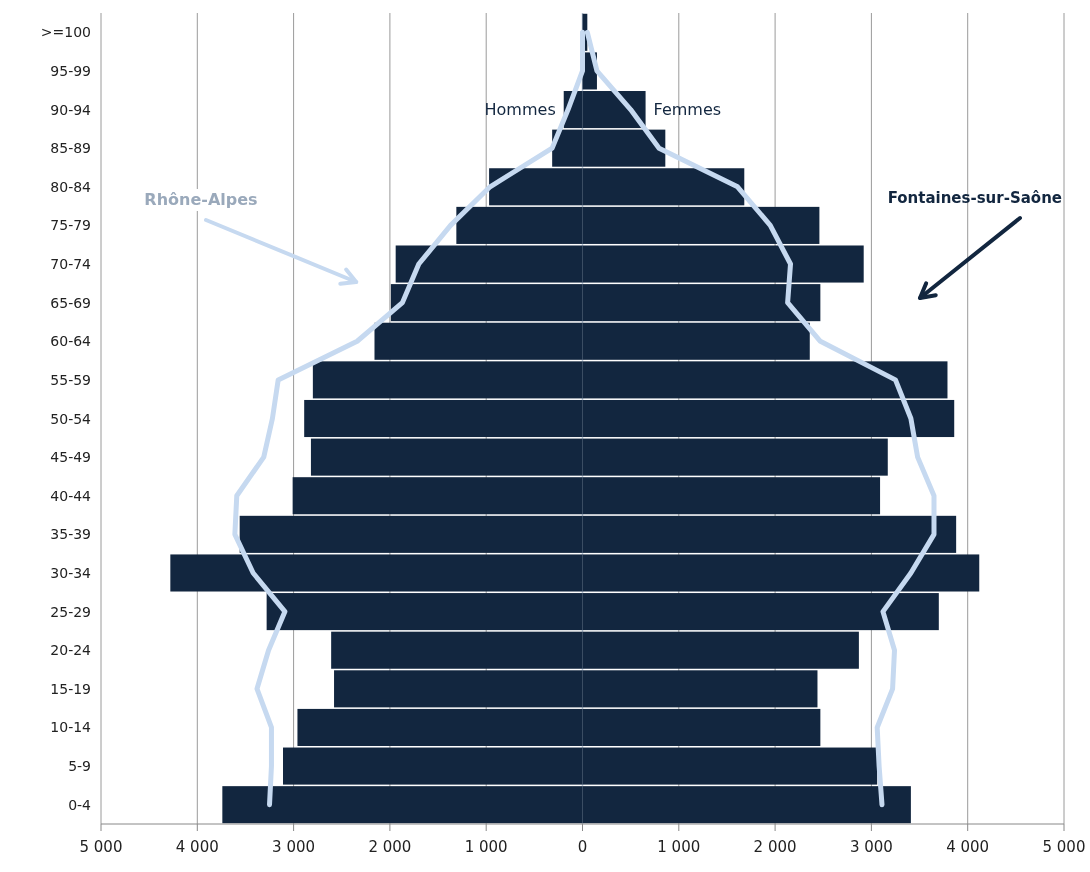 The width and height of the screenshot is (1090, 872). What do you see at coordinates (71, 727) in the screenshot?
I see `y-tick-label: 10-14` at bounding box center [71, 727].